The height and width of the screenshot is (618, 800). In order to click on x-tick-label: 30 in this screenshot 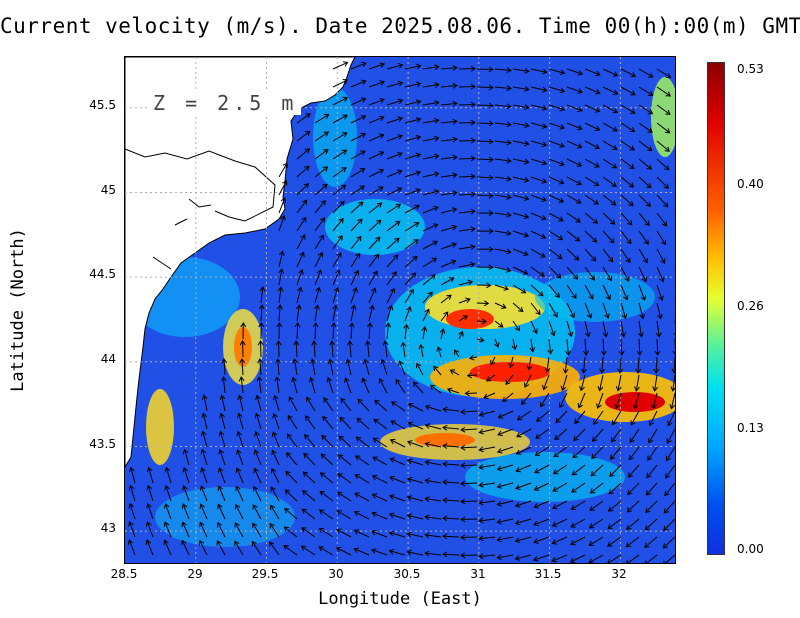, I will do `click(336, 574)`.